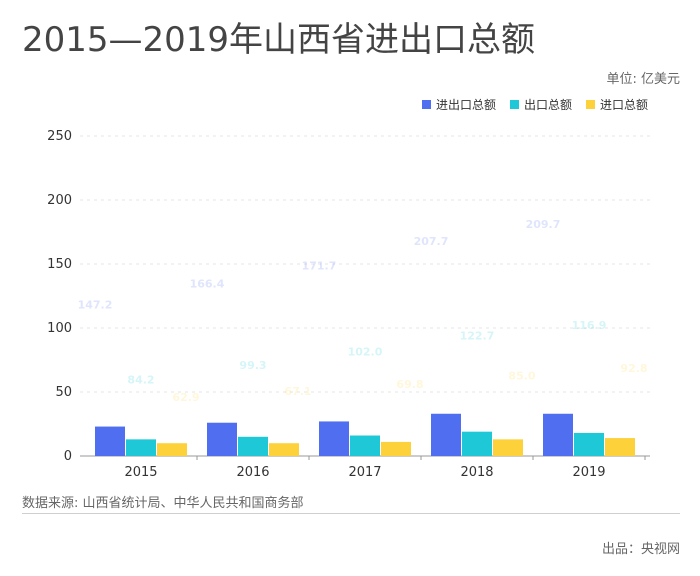 The height and width of the screenshot is (576, 700). I want to click on data-source: 数据来源: 山西省统计局、中华人民共和国商务部, so click(163, 503).